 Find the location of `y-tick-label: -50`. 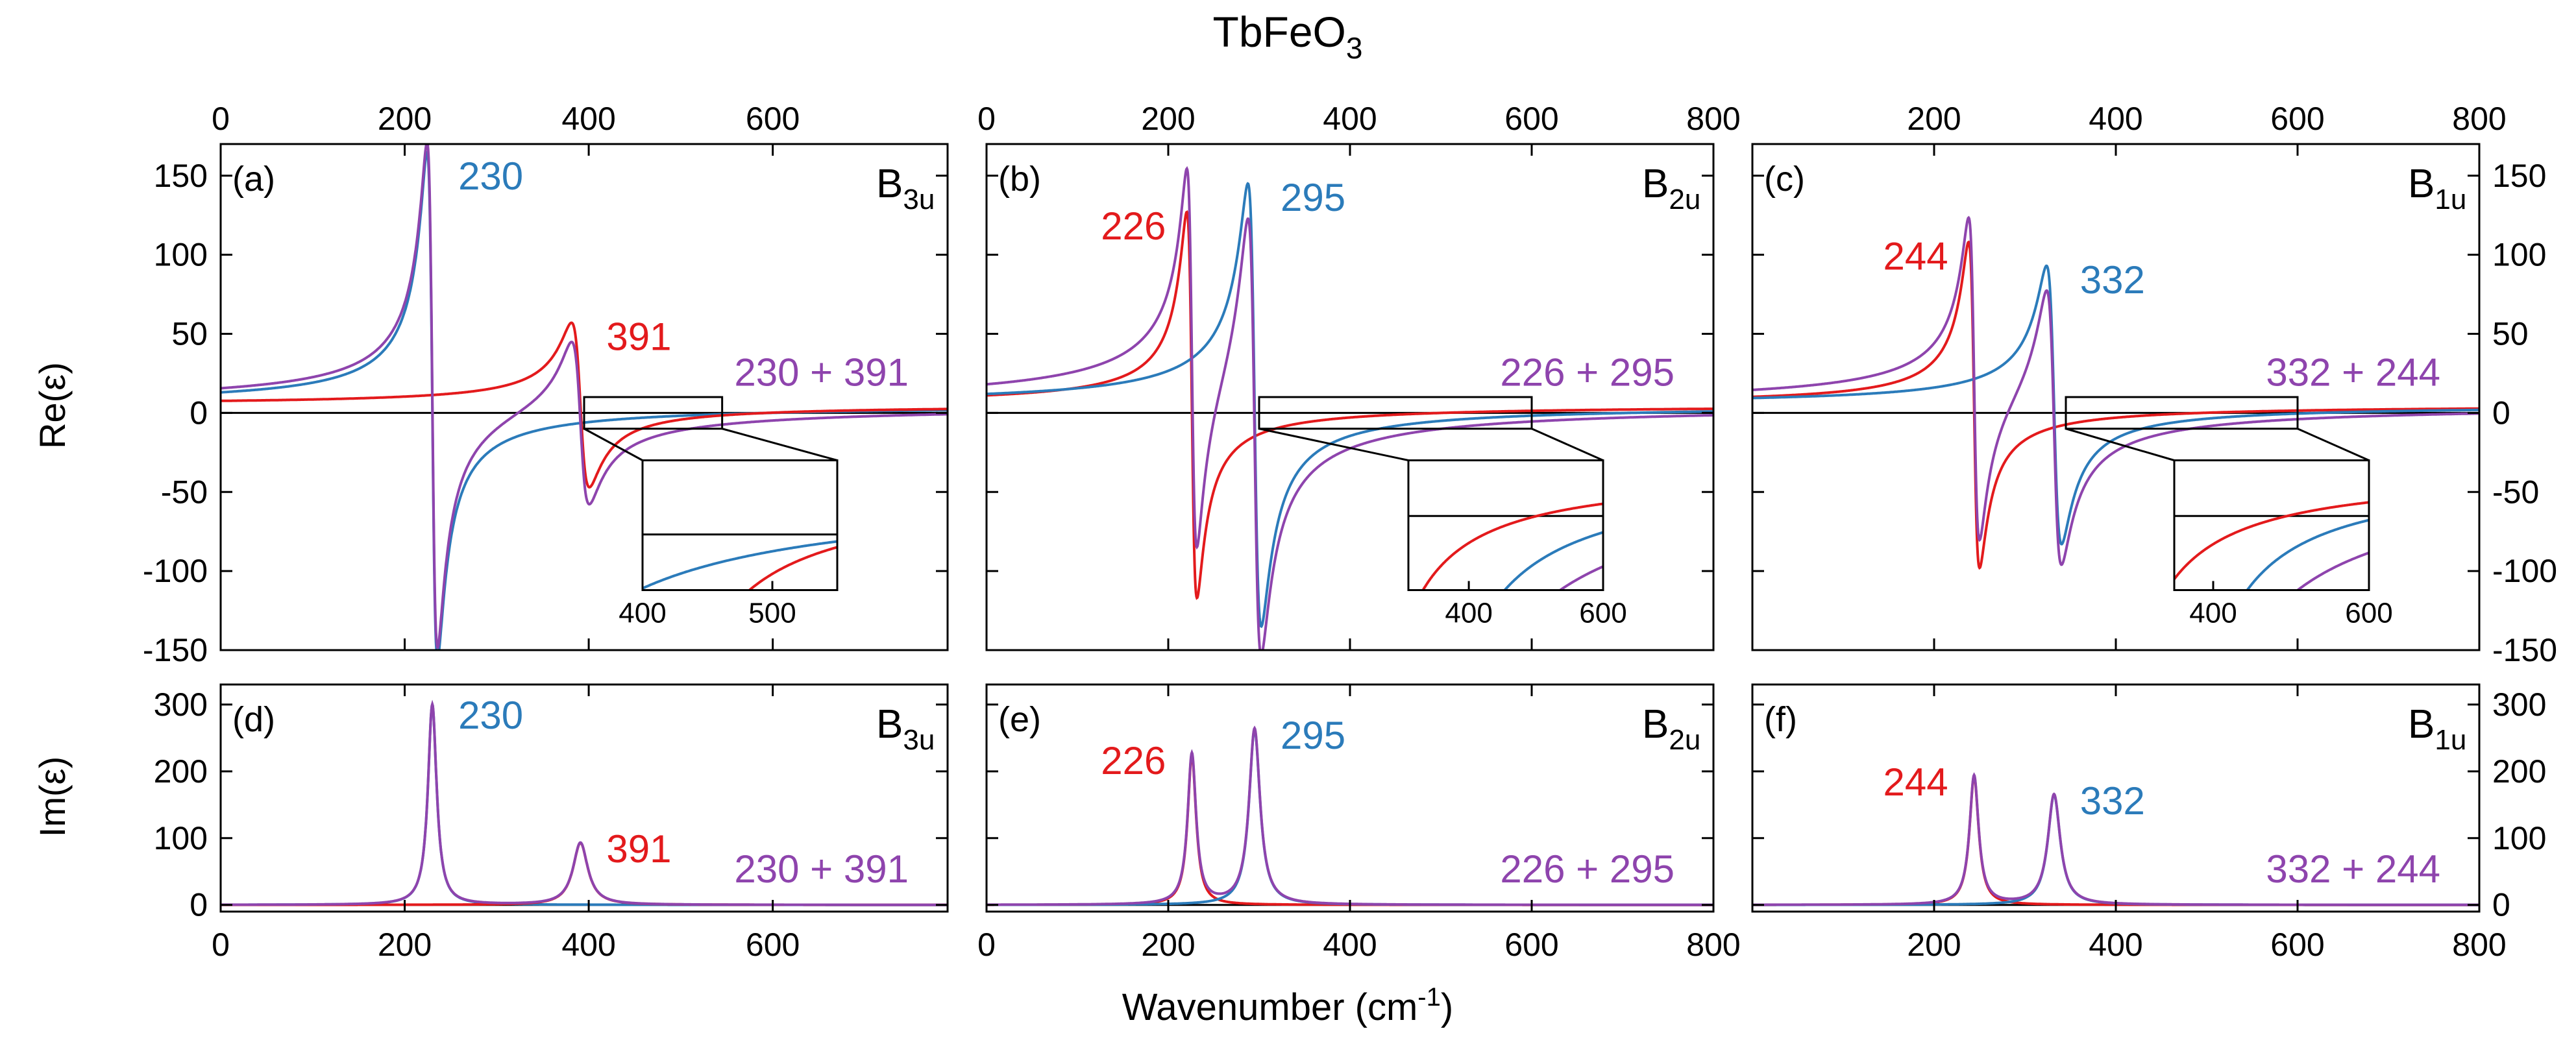

y-tick-label: -50 is located at coordinates (184, 492).